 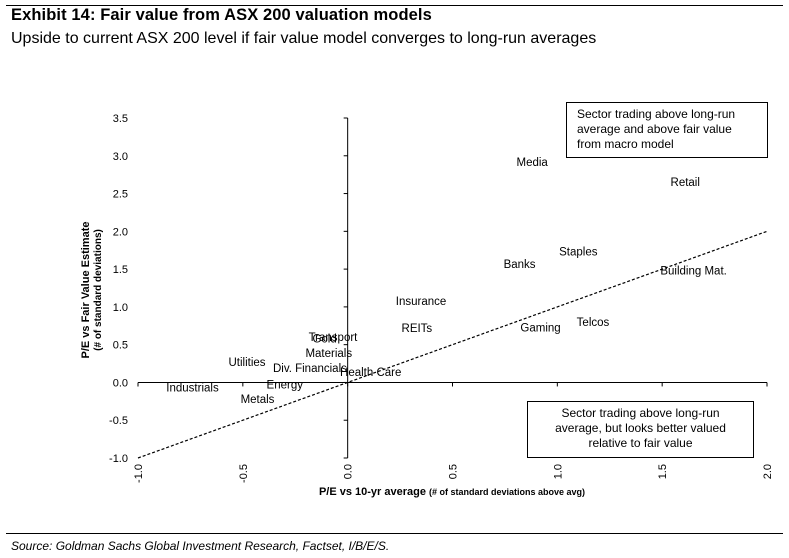 I want to click on point-label-building-mat: Building Mat., so click(x=693, y=272).